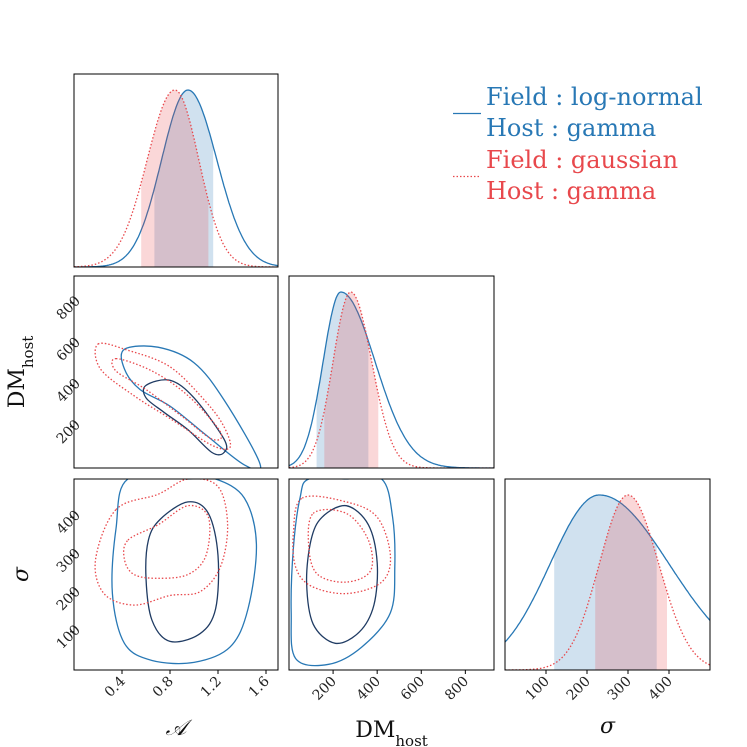  Describe the element at coordinates (579, 689) in the screenshot. I see `x-tick-label-sigma: 200` at that location.